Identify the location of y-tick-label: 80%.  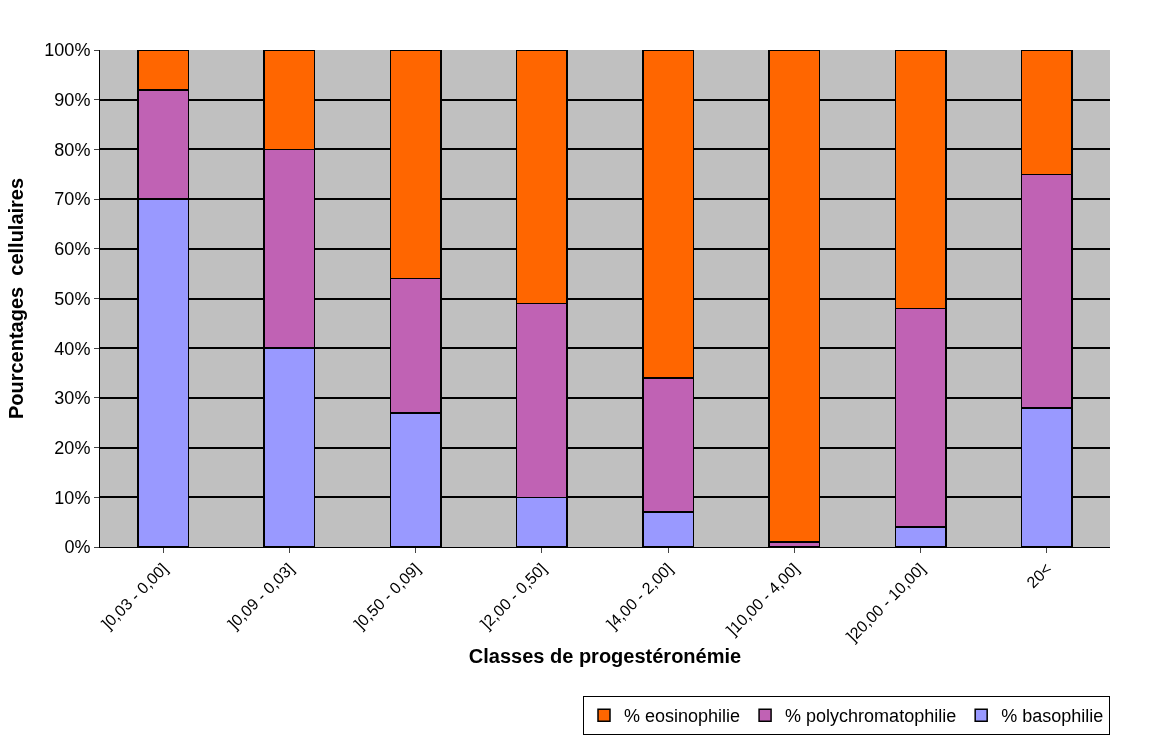
(72, 149).